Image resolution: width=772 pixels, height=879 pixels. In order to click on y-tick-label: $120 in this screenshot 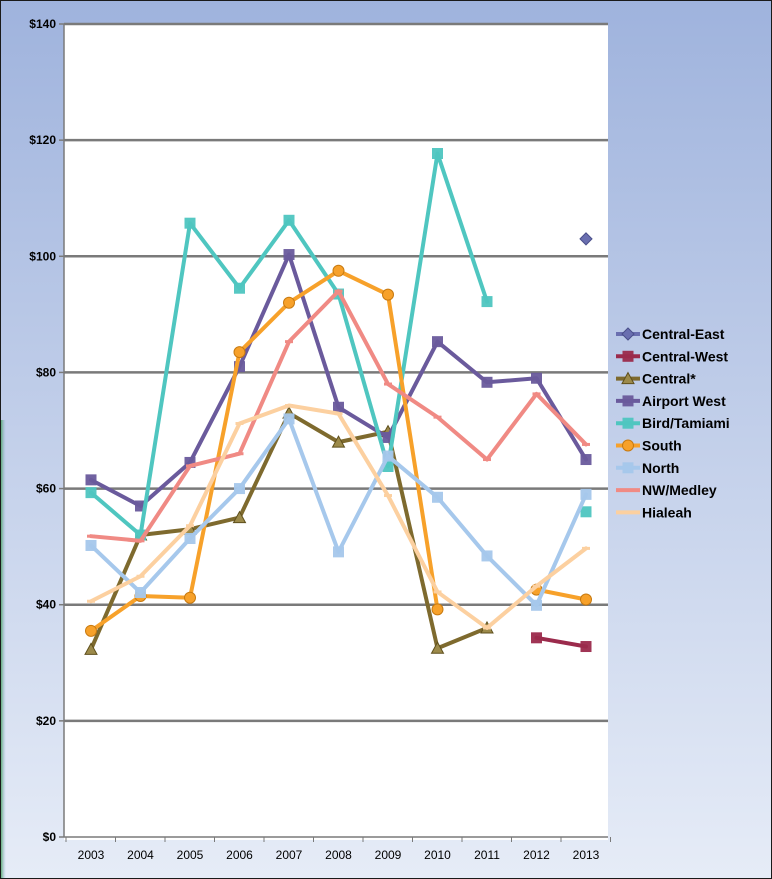, I will do `click(42, 140)`.